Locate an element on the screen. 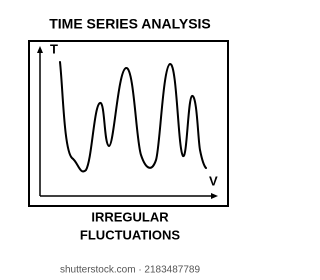 The height and width of the screenshot is (280, 320). watermark-bar is located at coordinates (130, 269).